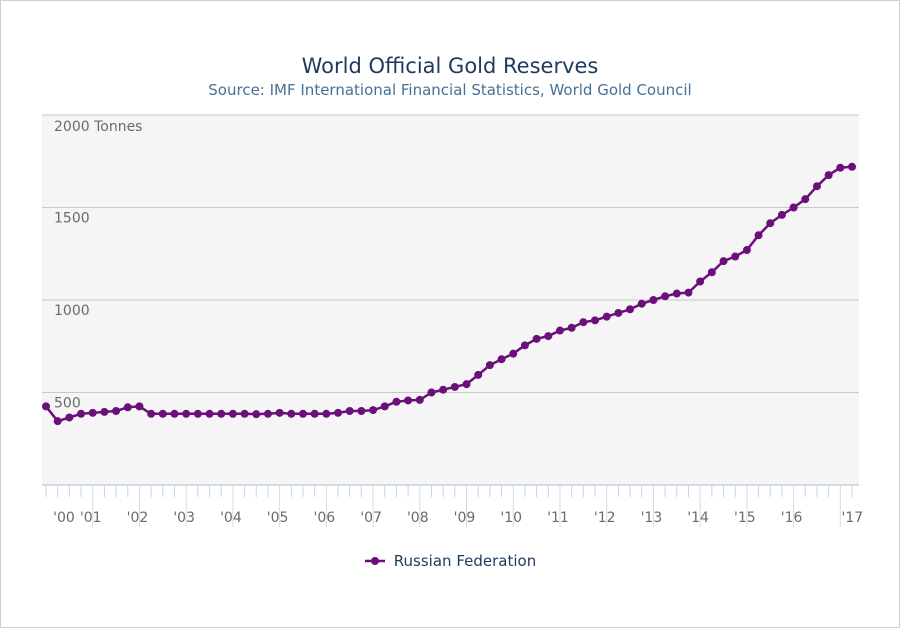  I want to click on x-tick-label: '07, so click(371, 518).